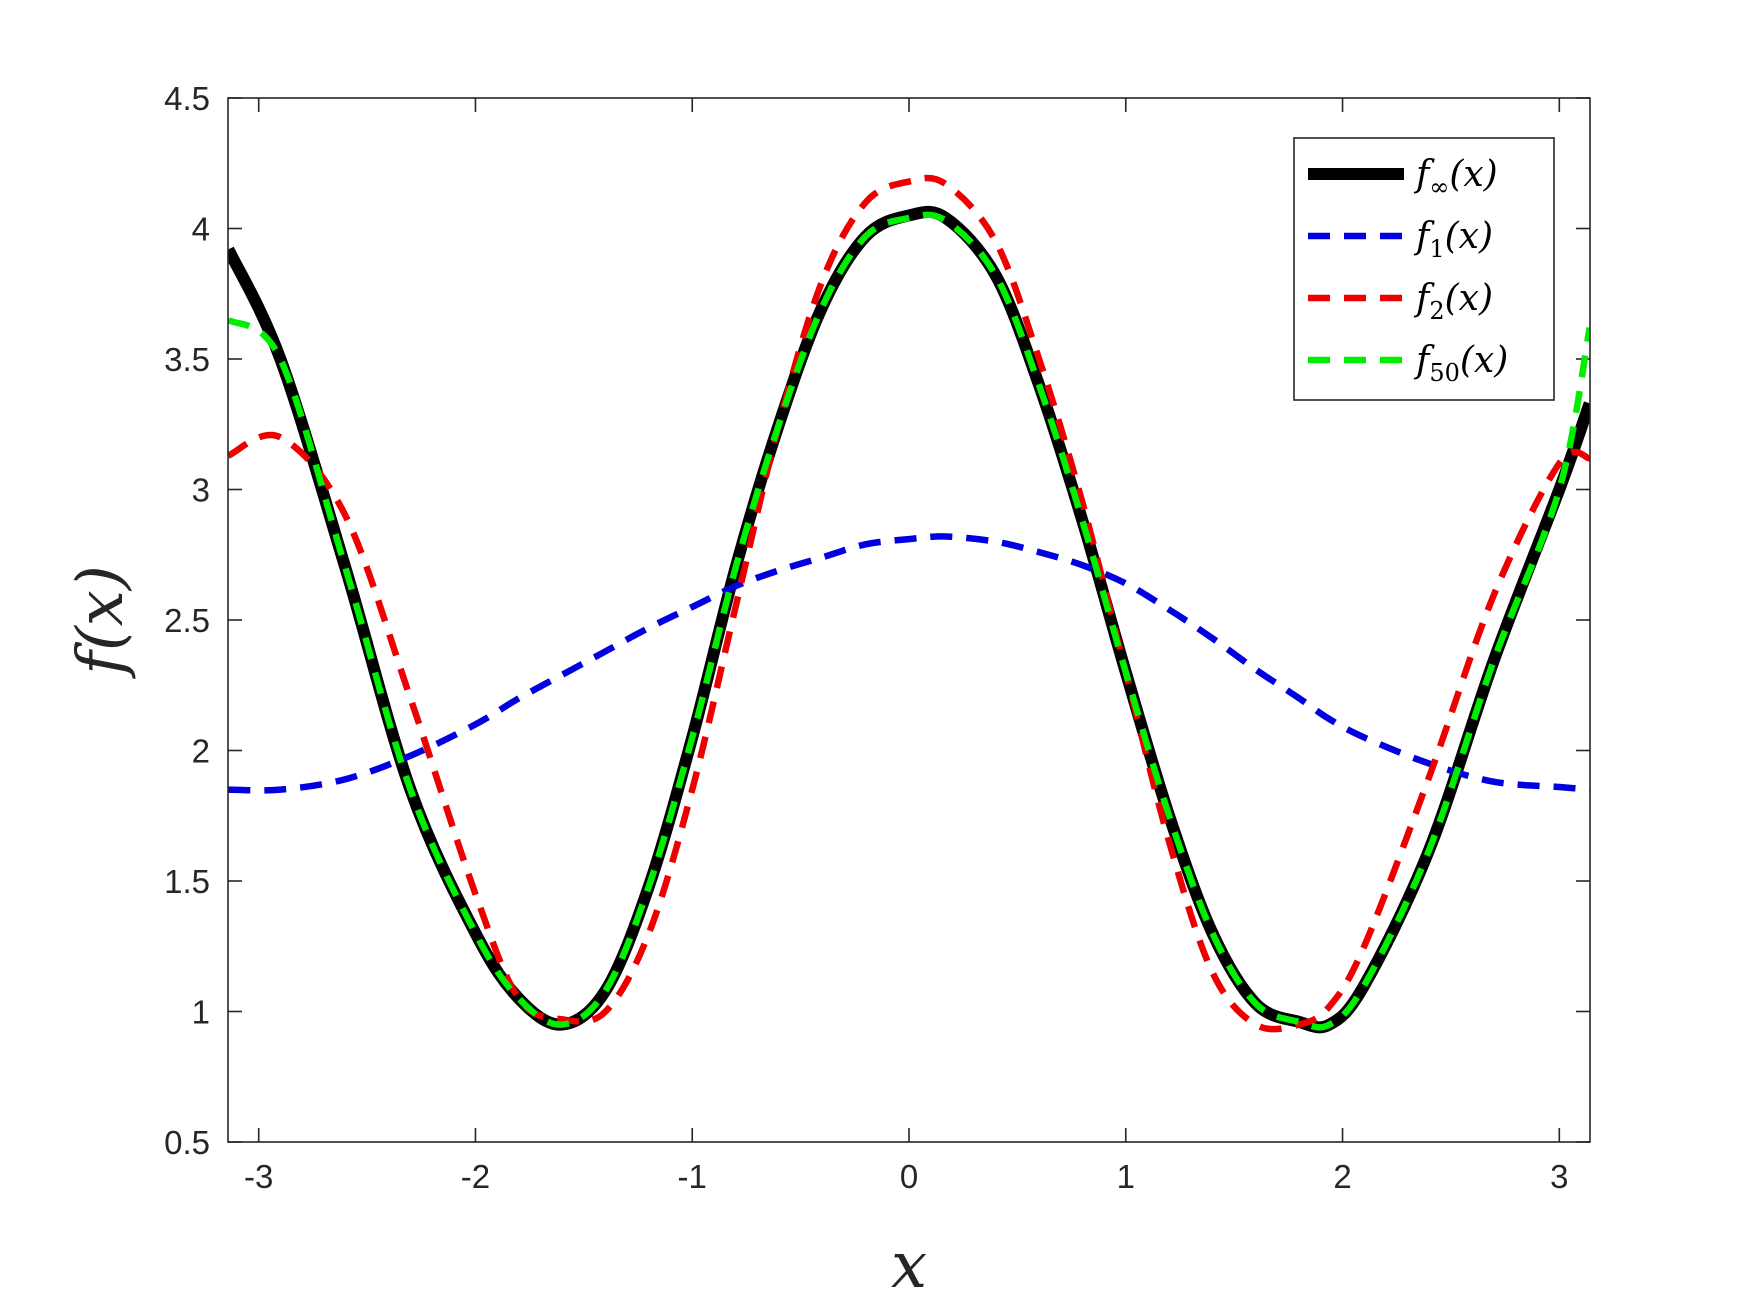  I want to click on y-tick-label: 3, so click(201, 490).